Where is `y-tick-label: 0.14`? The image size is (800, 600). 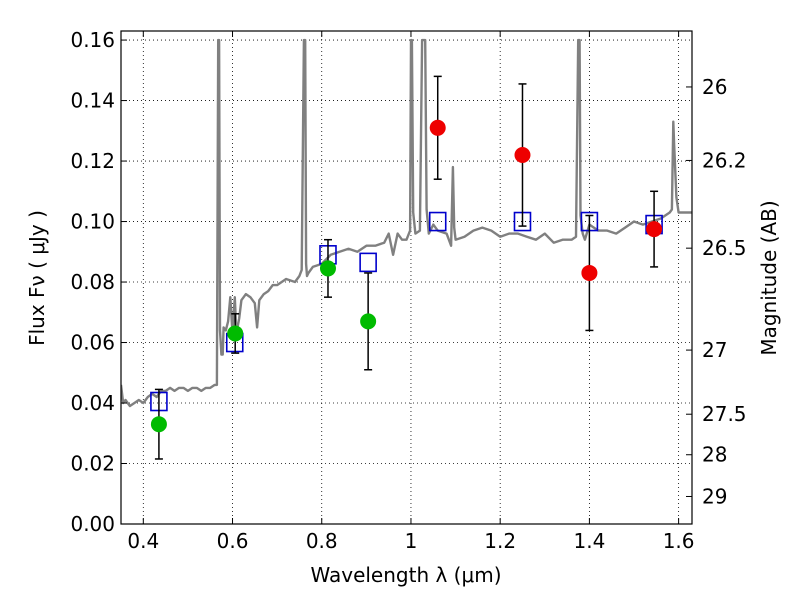
y-tick-label: 0.14 is located at coordinates (92, 101).